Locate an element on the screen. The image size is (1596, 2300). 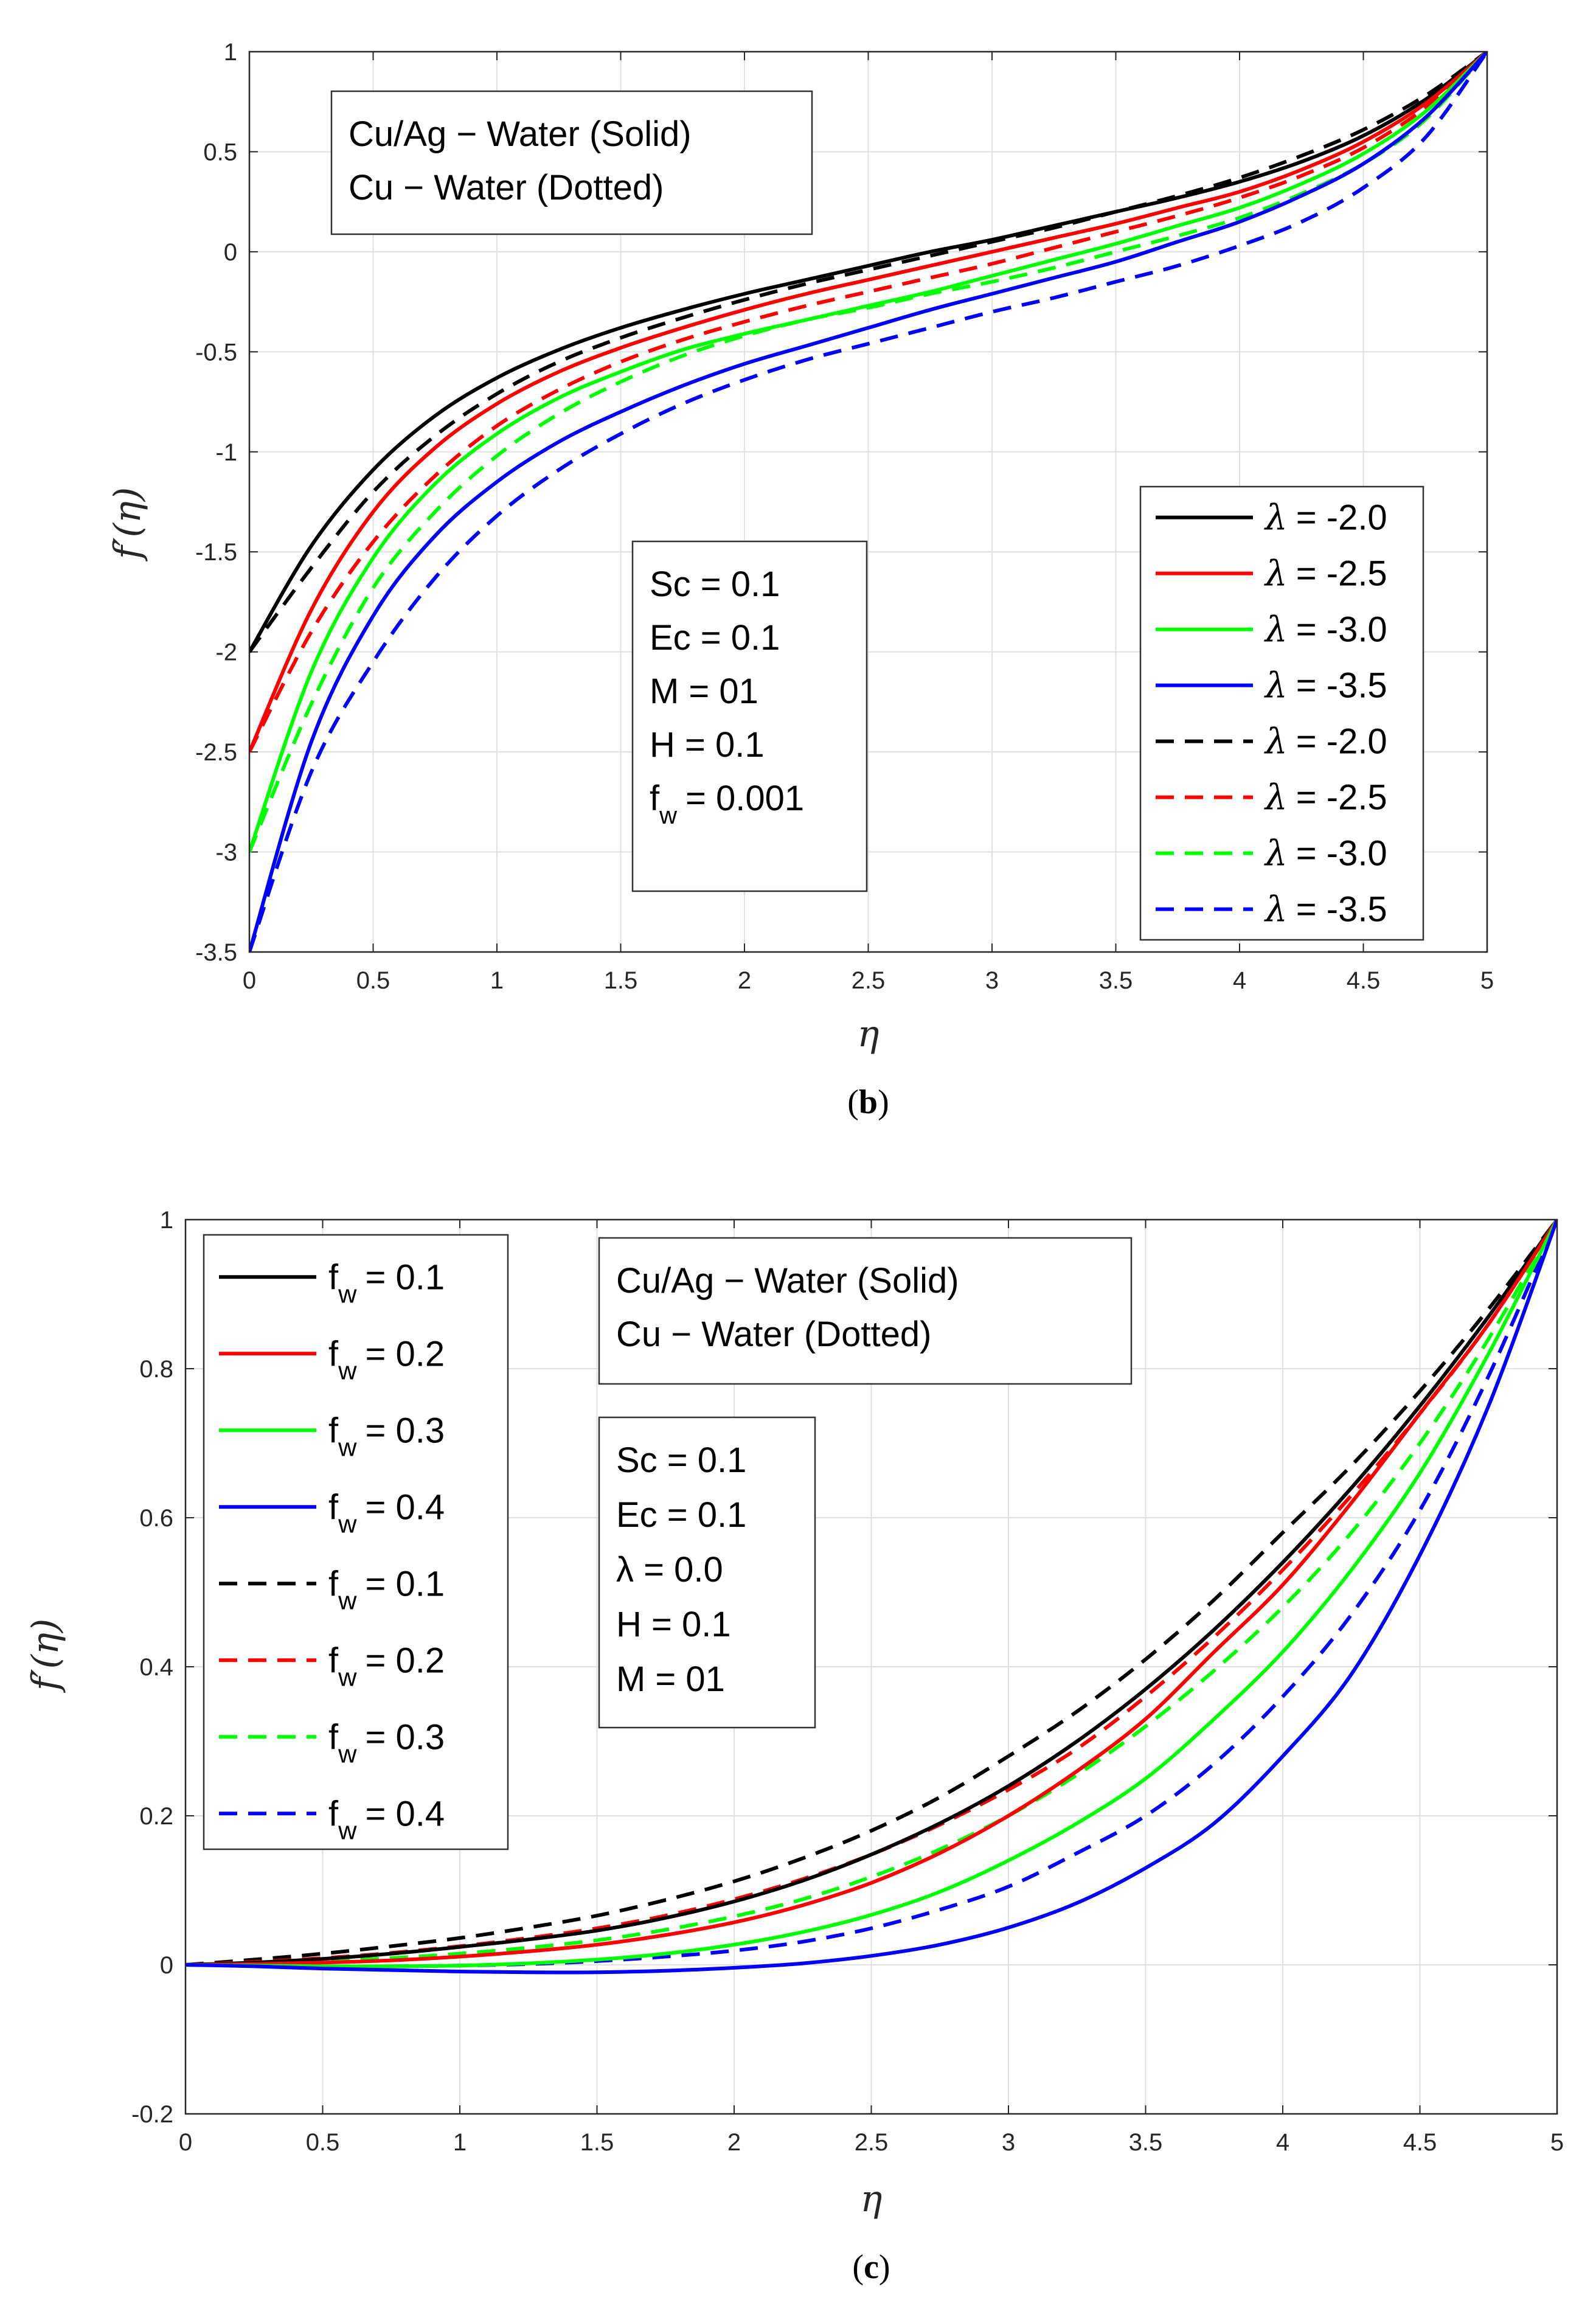
y-tick-label: -1 is located at coordinates (226, 452).